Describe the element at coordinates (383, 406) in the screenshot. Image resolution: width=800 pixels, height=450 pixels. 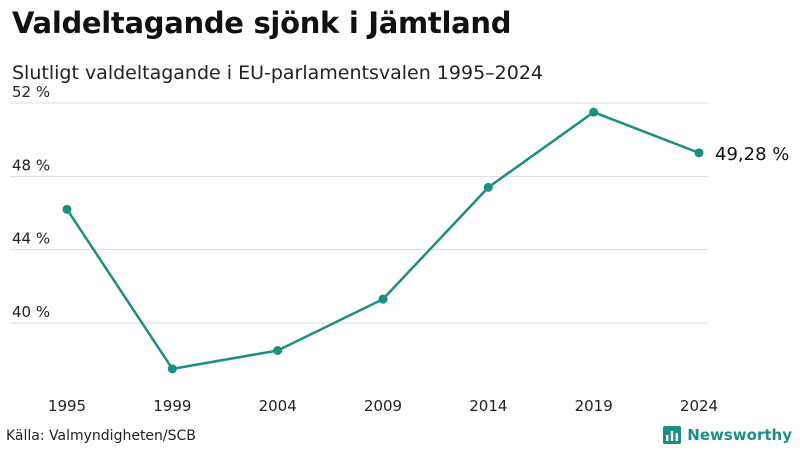
I see `x-tick-label: 2009` at that location.